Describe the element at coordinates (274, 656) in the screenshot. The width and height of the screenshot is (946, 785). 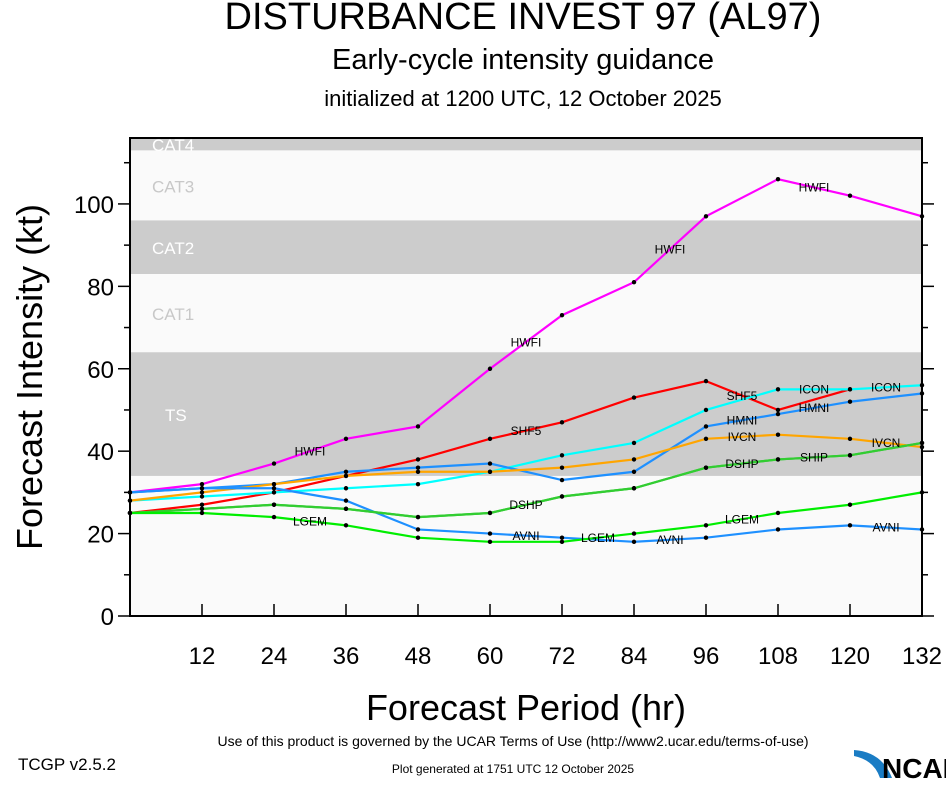
I see `x-tick-label: 24` at that location.